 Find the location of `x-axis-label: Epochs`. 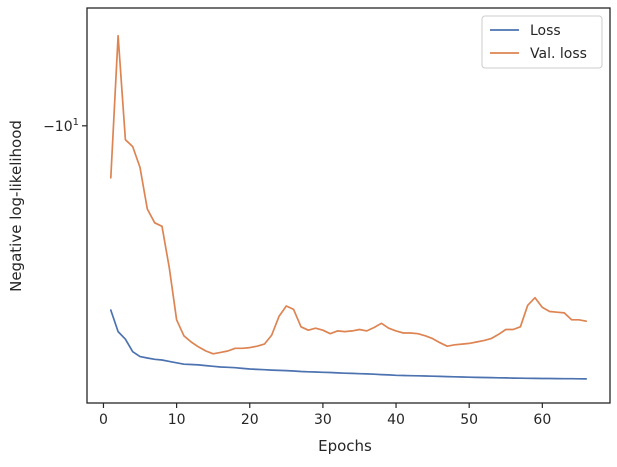

x-axis-label: Epochs is located at coordinates (345, 446).